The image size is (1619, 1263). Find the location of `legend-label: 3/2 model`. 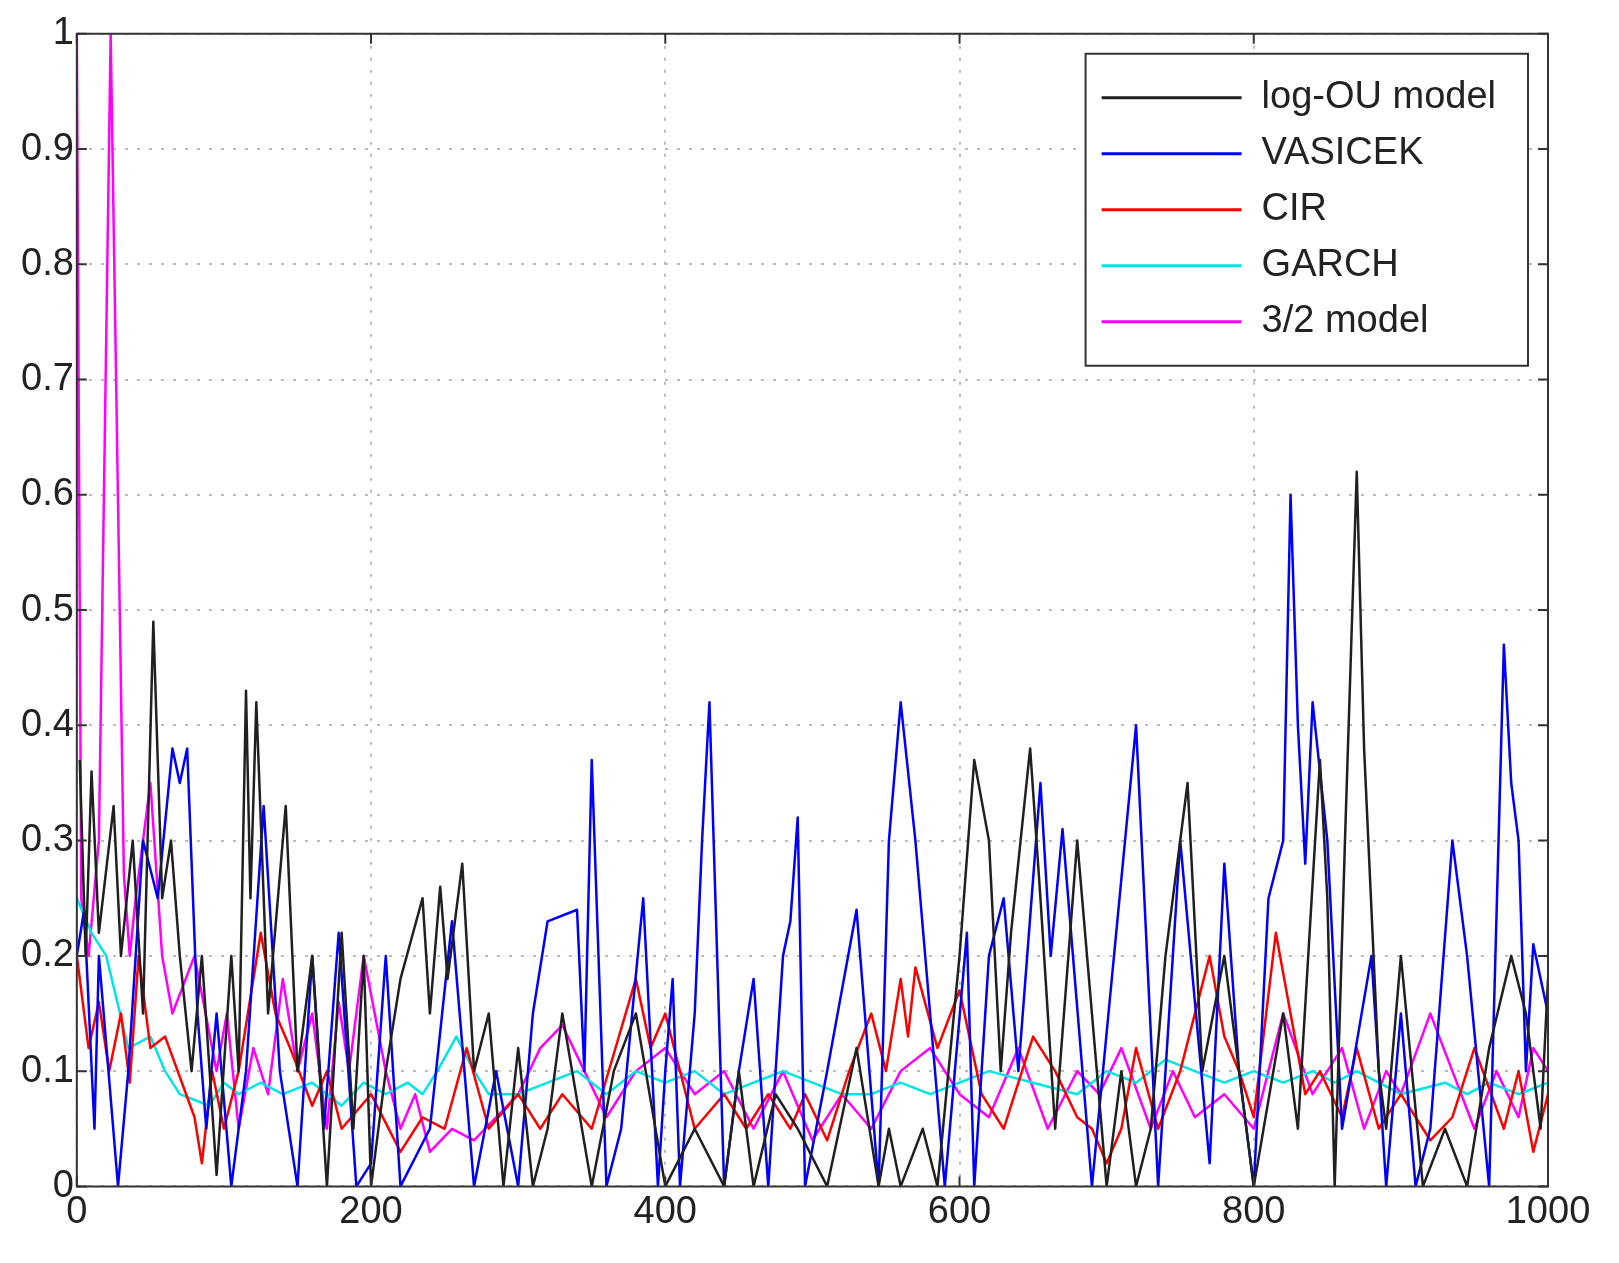

legend-label: 3/2 model is located at coordinates (1345, 319).